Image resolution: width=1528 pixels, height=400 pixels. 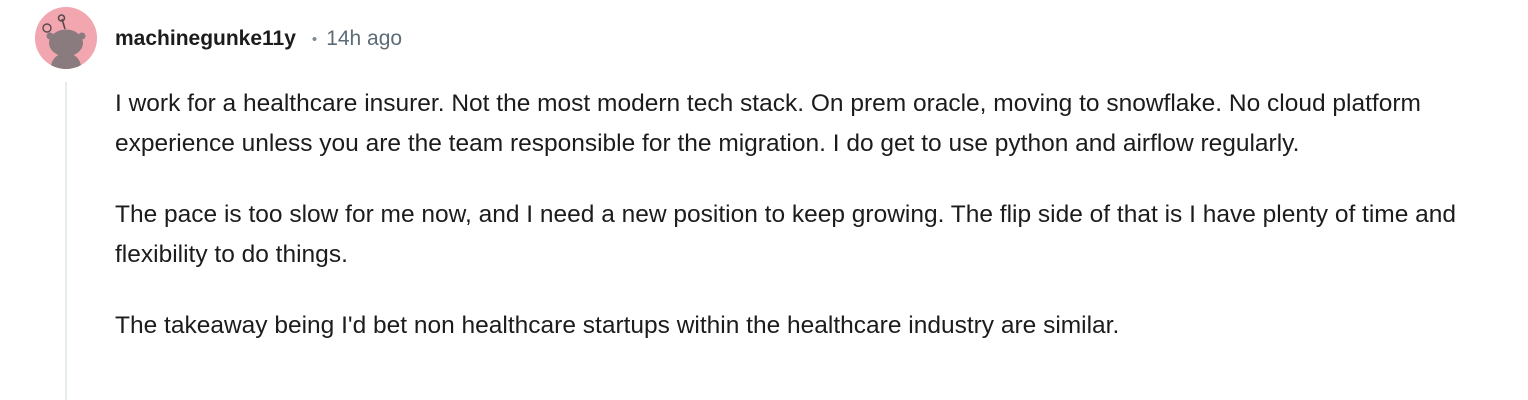 I want to click on comment-meta: machinegunke11y • 14h ago, so click(x=258, y=39).